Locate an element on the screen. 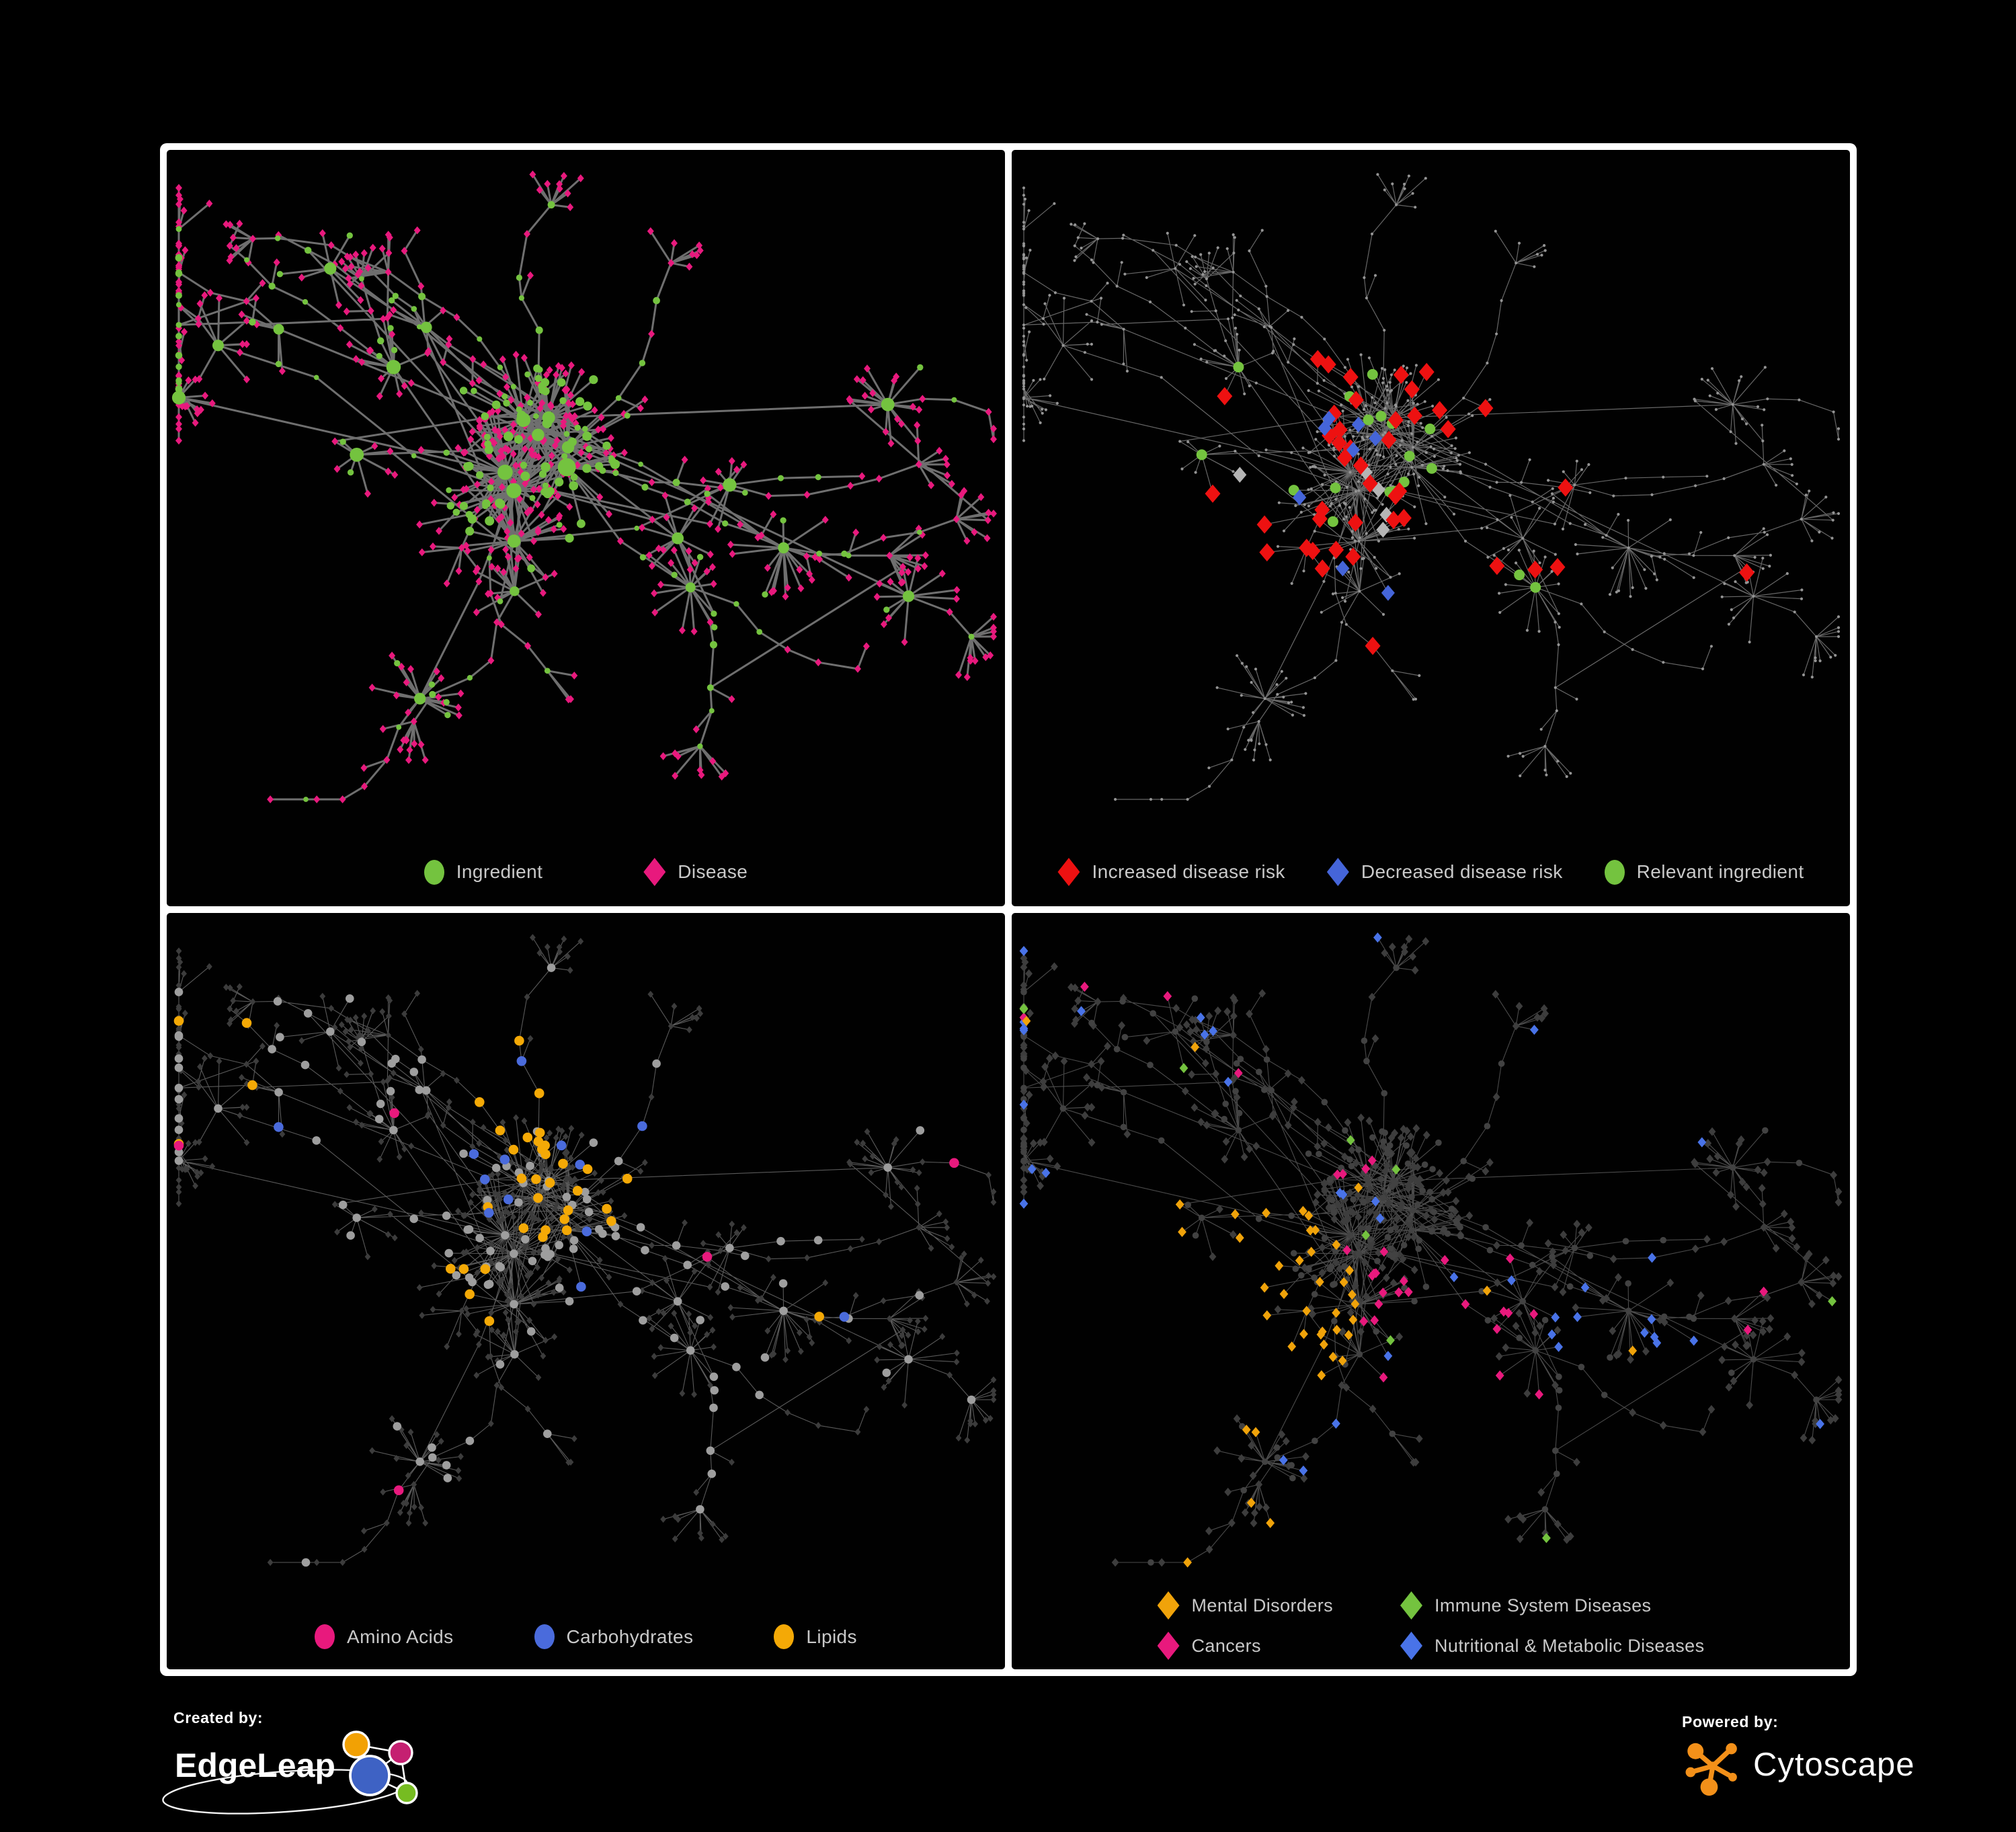  legend-label: Increased disease risk is located at coordinates (1188, 871).